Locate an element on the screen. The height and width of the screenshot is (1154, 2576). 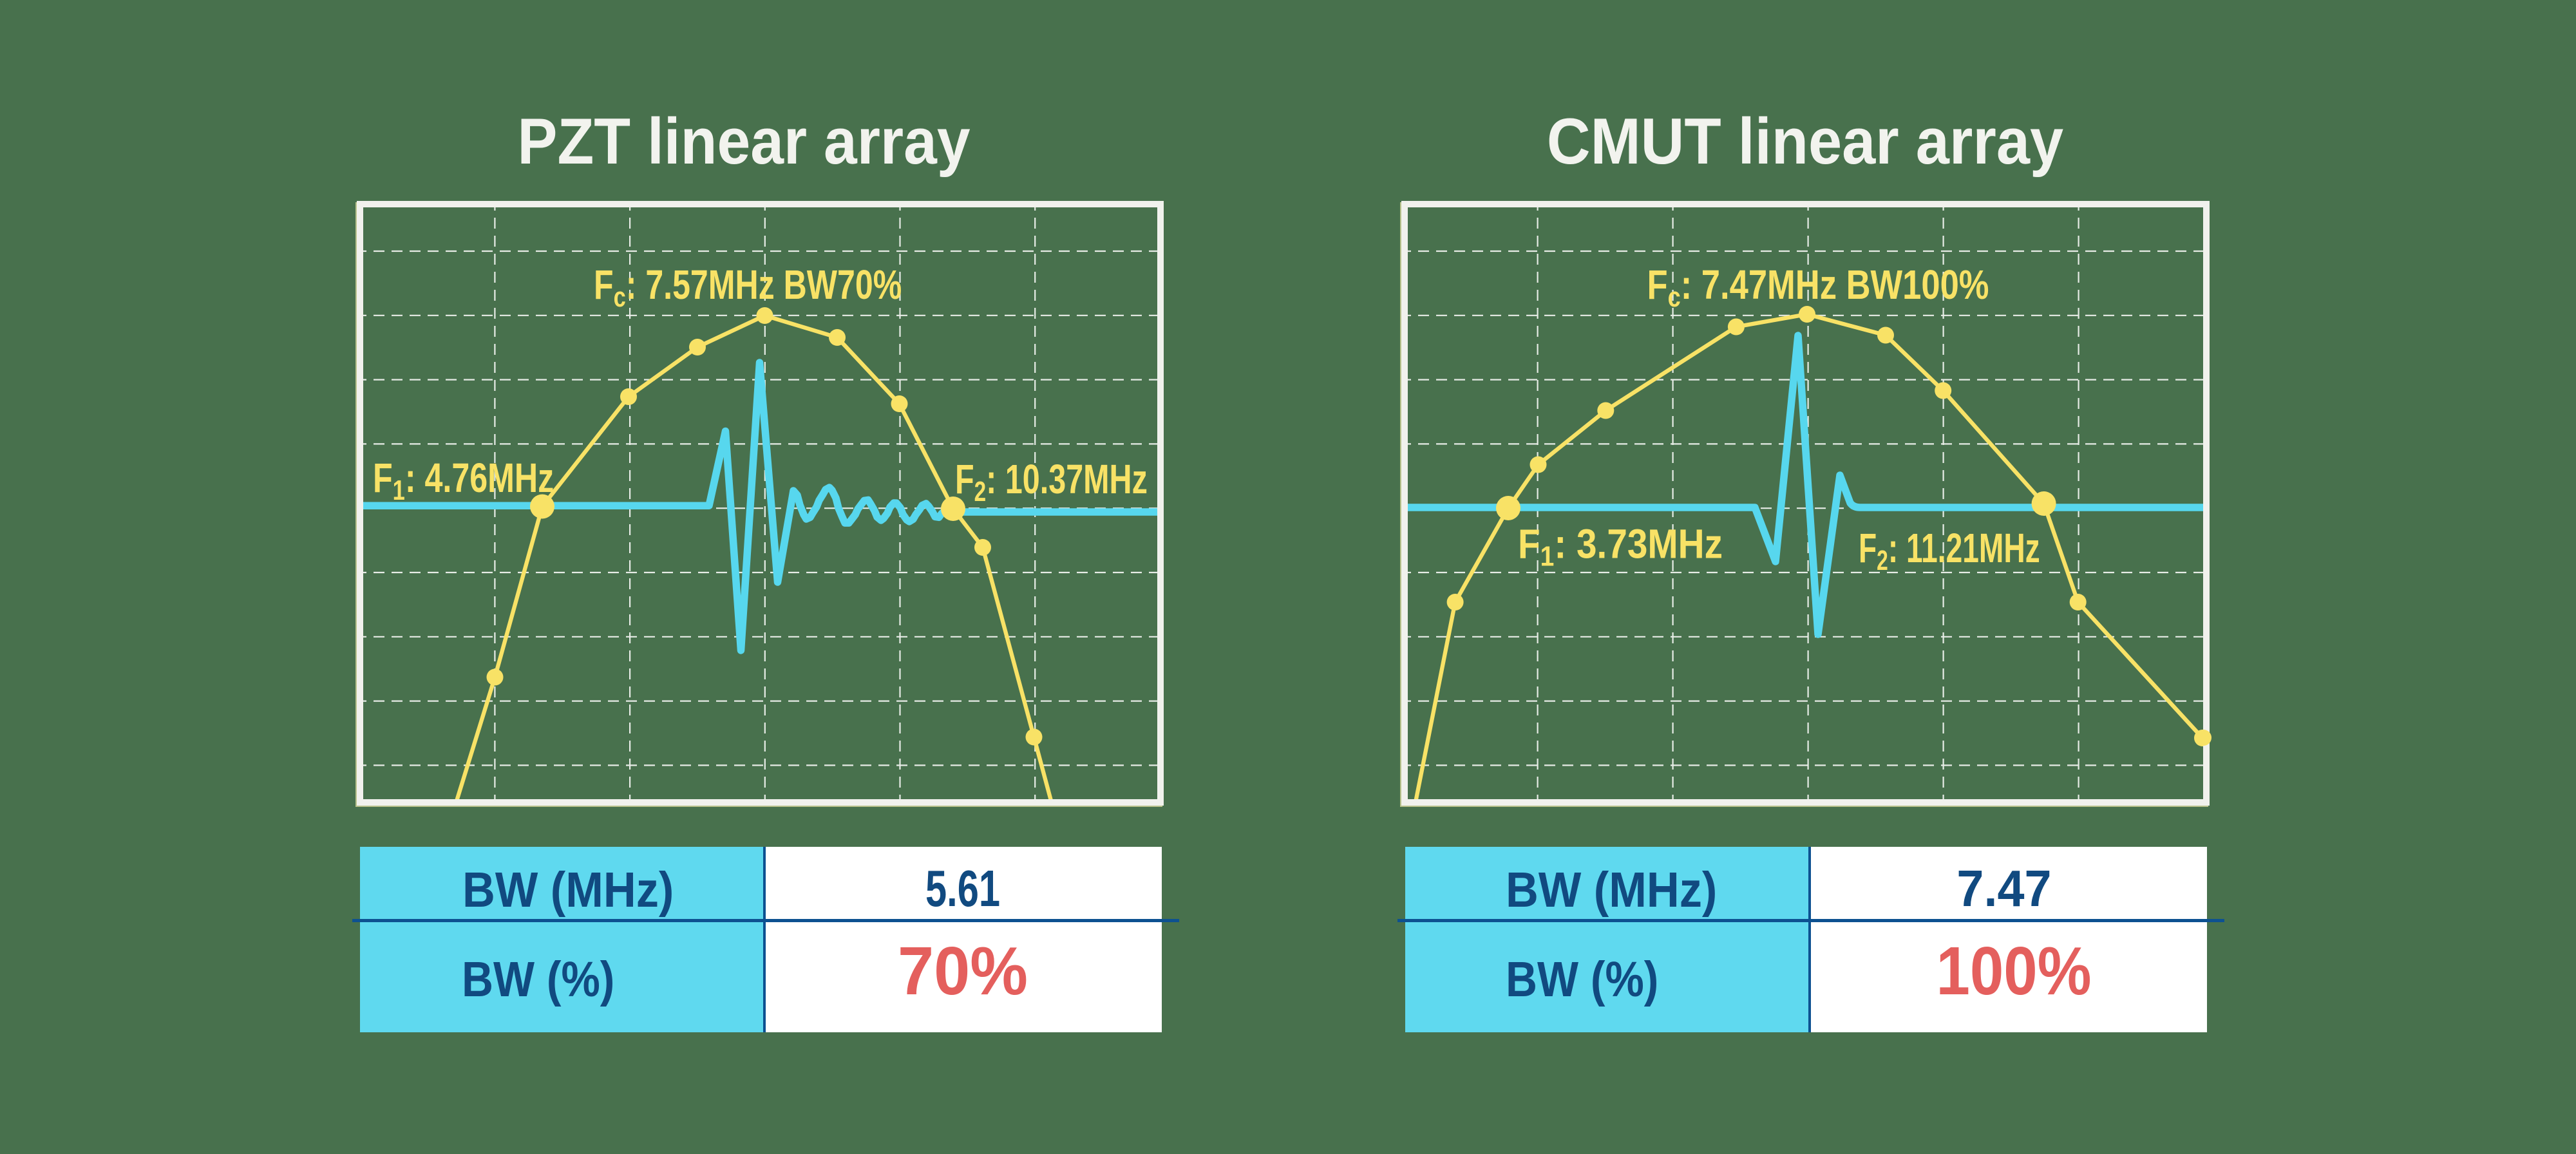
svg-text: Fc: 7.47MHz BW100% is located at coordinates (1818, 287).